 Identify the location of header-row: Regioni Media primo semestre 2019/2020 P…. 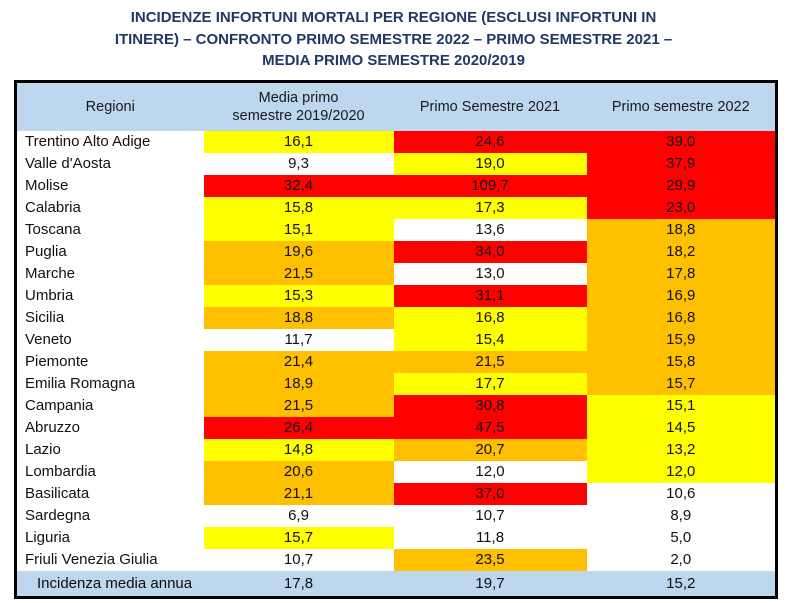
(396, 106).